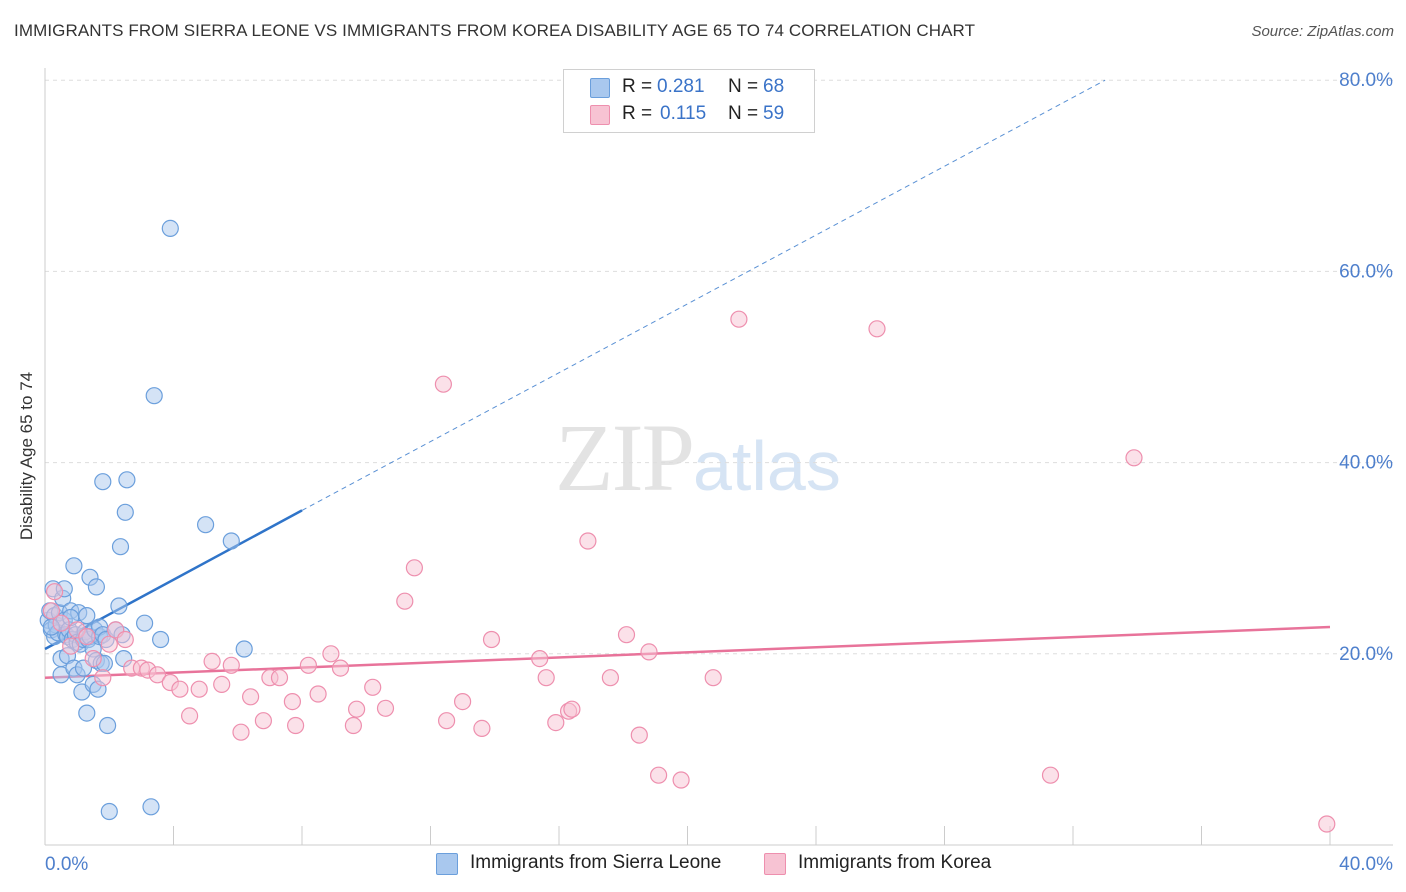 The width and height of the screenshot is (1406, 892). What do you see at coordinates (698, 457) in the screenshot?
I see `watermark: ZIPatlas` at bounding box center [698, 457].